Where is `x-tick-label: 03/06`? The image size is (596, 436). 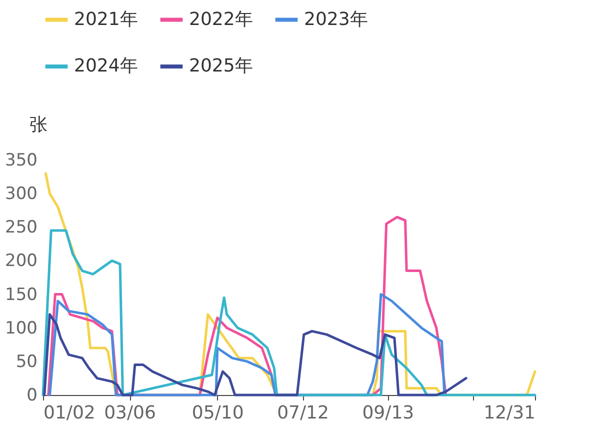 x-tick-label: 03/06 is located at coordinates (130, 413).